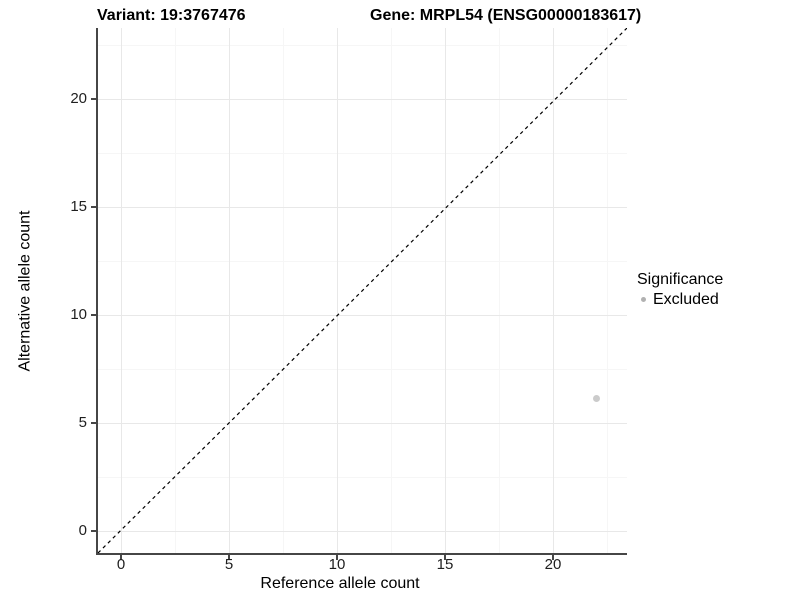 This screenshot has width=800, height=600. Describe the element at coordinates (82, 422) in the screenshot. I see `y-tick-label: 5` at that location.